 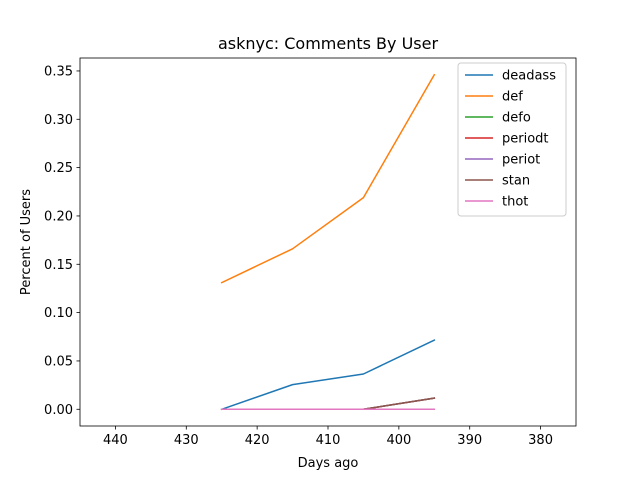 What do you see at coordinates (257, 440) in the screenshot?
I see `x-tick-label: 420` at bounding box center [257, 440].